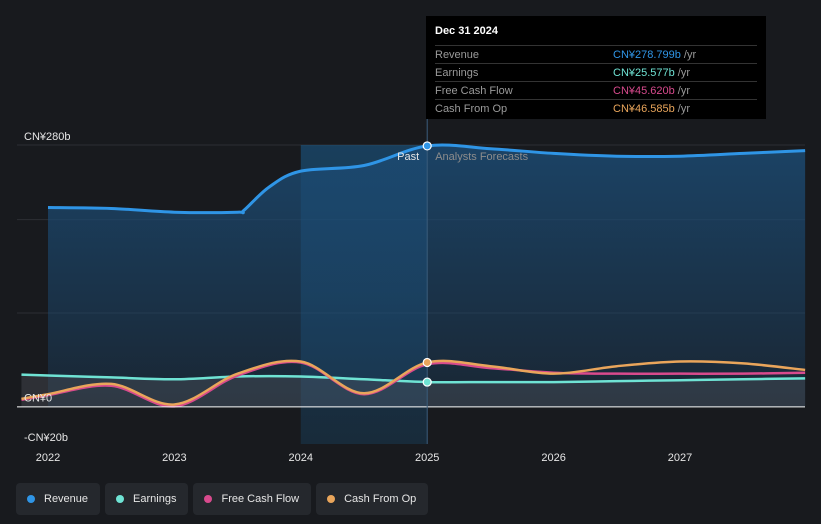 The height and width of the screenshot is (524, 821). I want to click on legend-label: Cash From Op, so click(380, 499).